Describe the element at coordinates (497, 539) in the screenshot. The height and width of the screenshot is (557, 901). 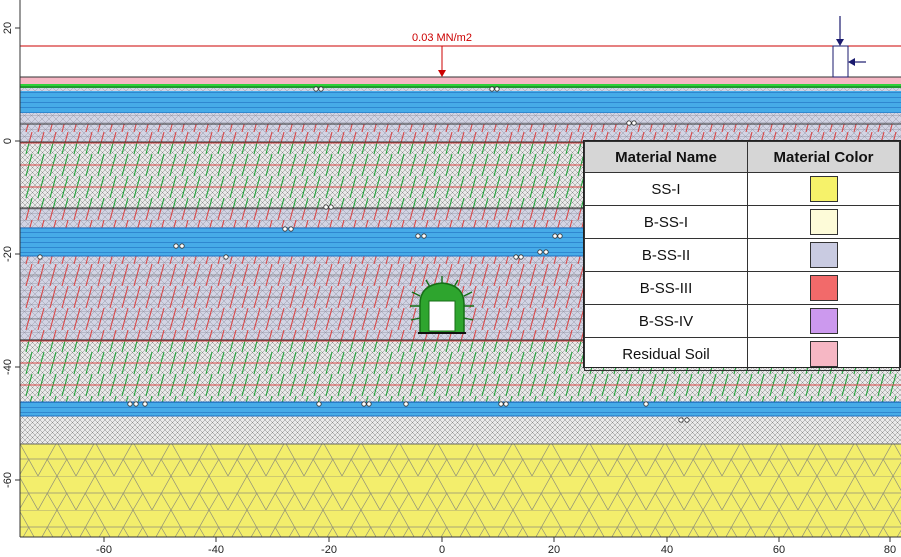
I see `x-axis-ticks` at that location.